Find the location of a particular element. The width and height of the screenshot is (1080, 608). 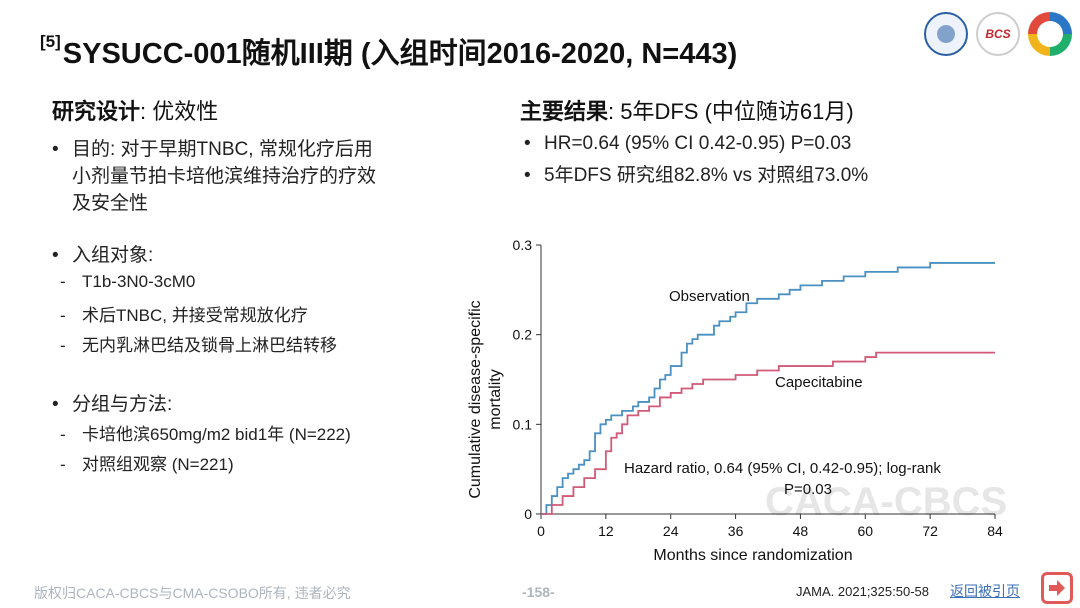

enroll-item-text: 无内乳淋巴结及锁骨上淋巴结转移 is located at coordinates (209, 345).